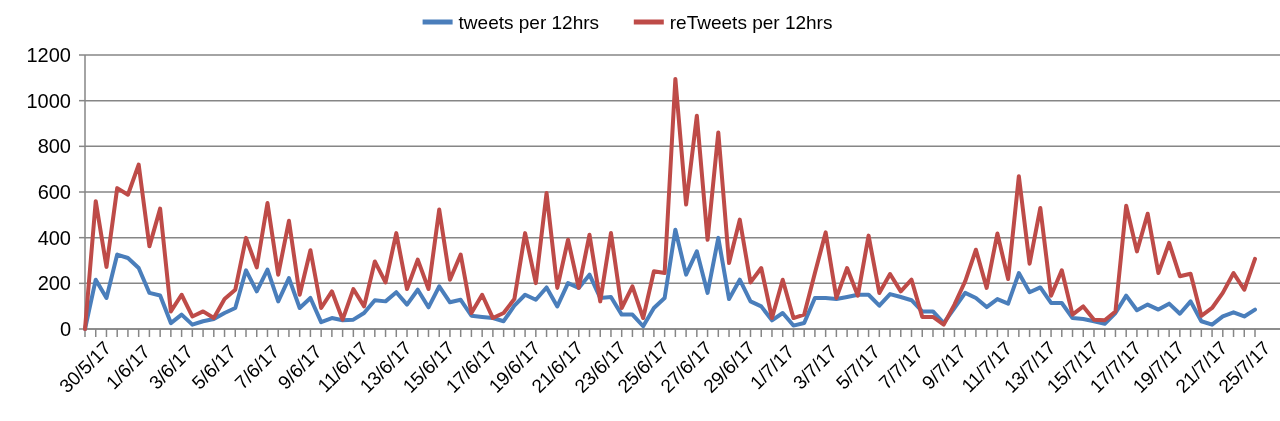 This screenshot has height=421, width=1280. What do you see at coordinates (65, 329) in the screenshot?
I see `y-tick-label: 0` at bounding box center [65, 329].